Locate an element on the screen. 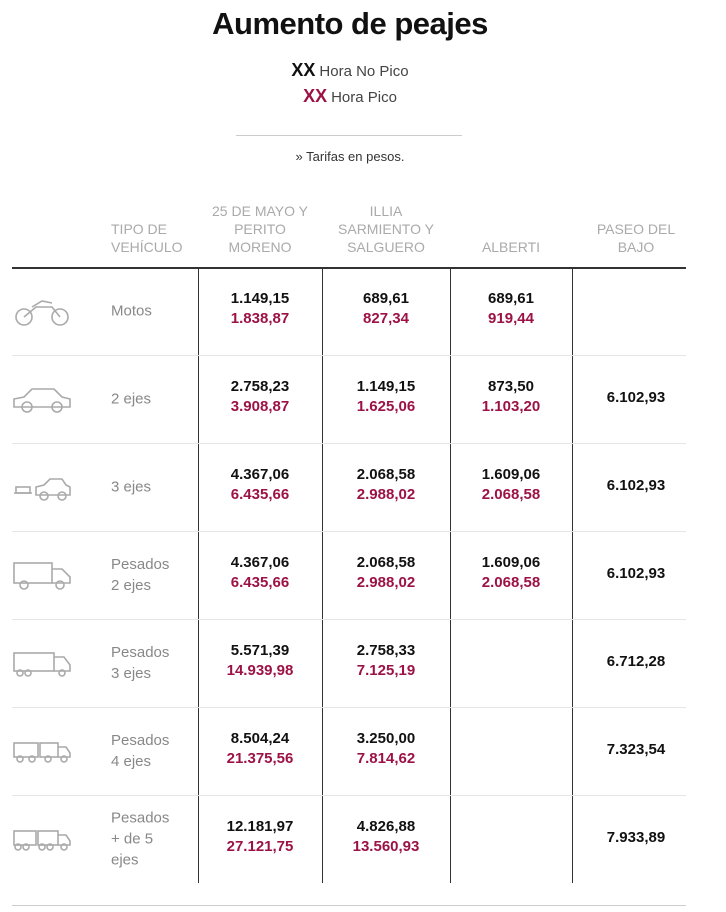 The image size is (726, 912). toll-peak: 1.625,06 is located at coordinates (386, 406).